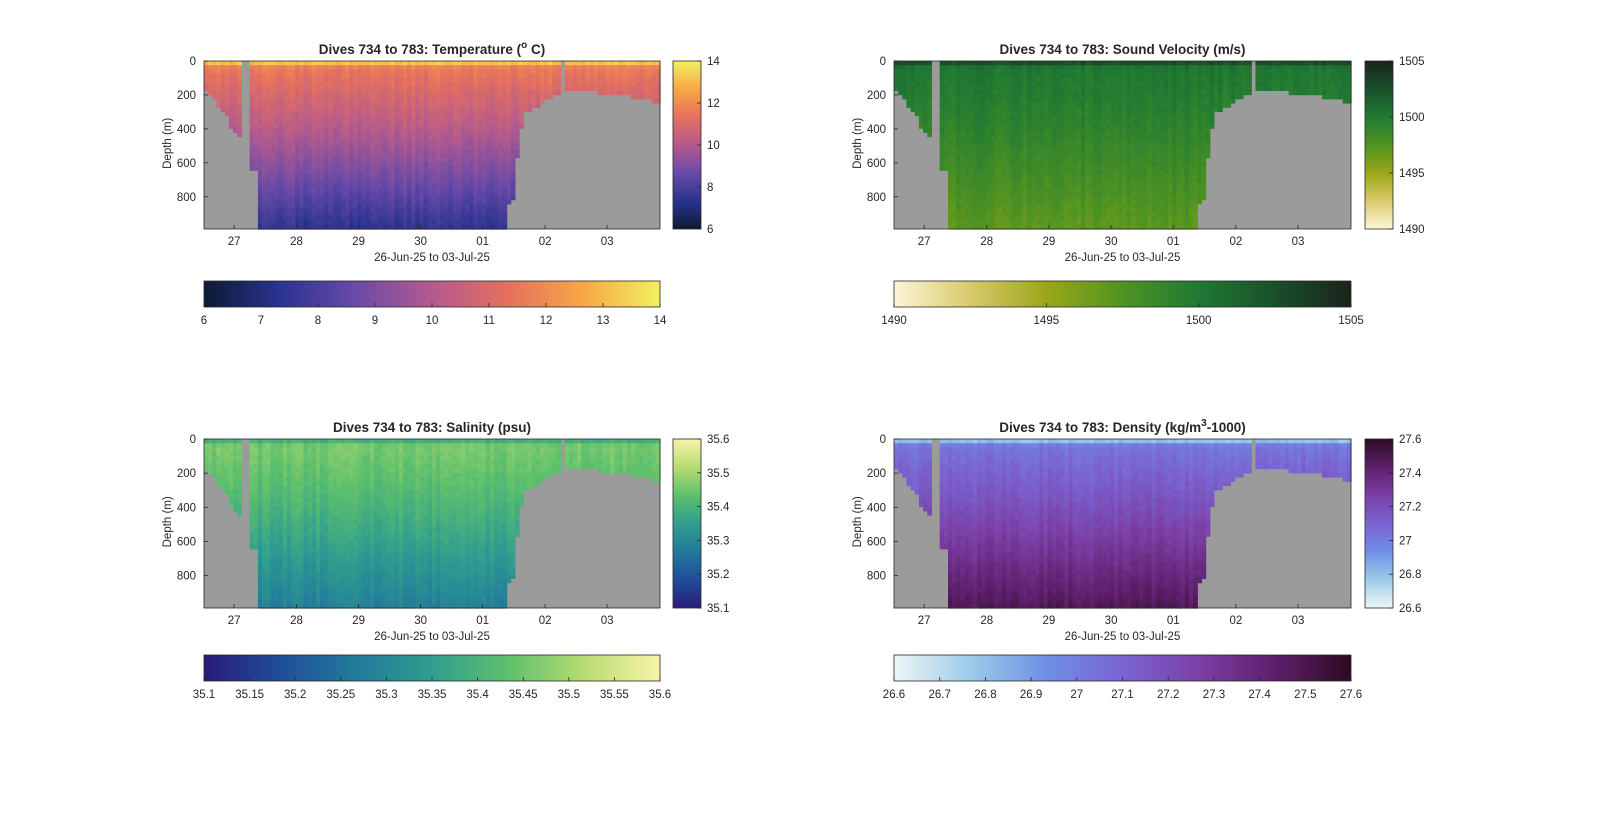 Image resolution: width=1600 pixels, height=815 pixels. Describe the element at coordinates (420, 49) in the screenshot. I see `title-text: Dives 734 to 783: Temperature (` at that location.